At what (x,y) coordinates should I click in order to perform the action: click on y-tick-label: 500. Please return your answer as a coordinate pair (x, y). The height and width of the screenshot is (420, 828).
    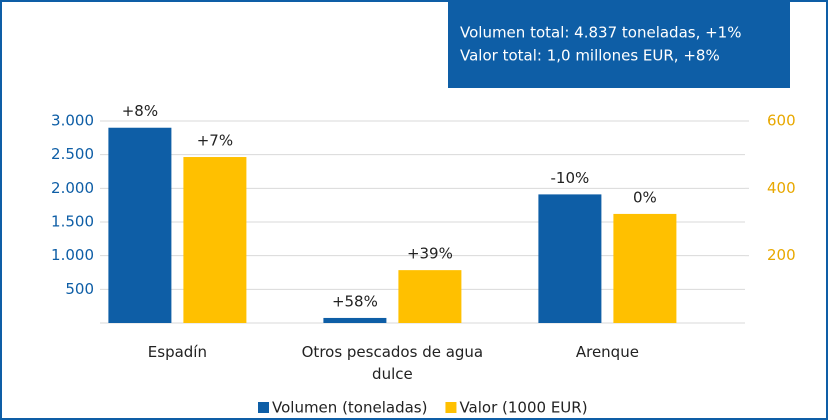
    Looking at the image, I should click on (79, 289).